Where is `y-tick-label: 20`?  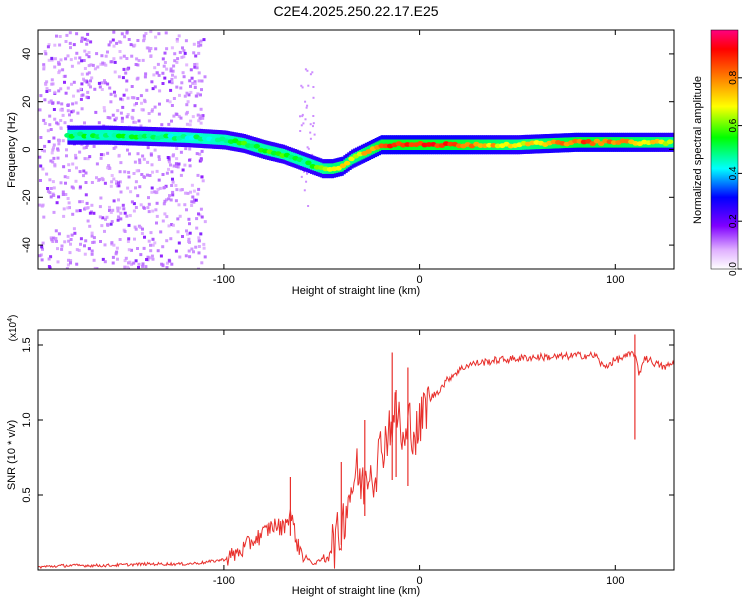 y-tick-label: 20 is located at coordinates (27, 102).